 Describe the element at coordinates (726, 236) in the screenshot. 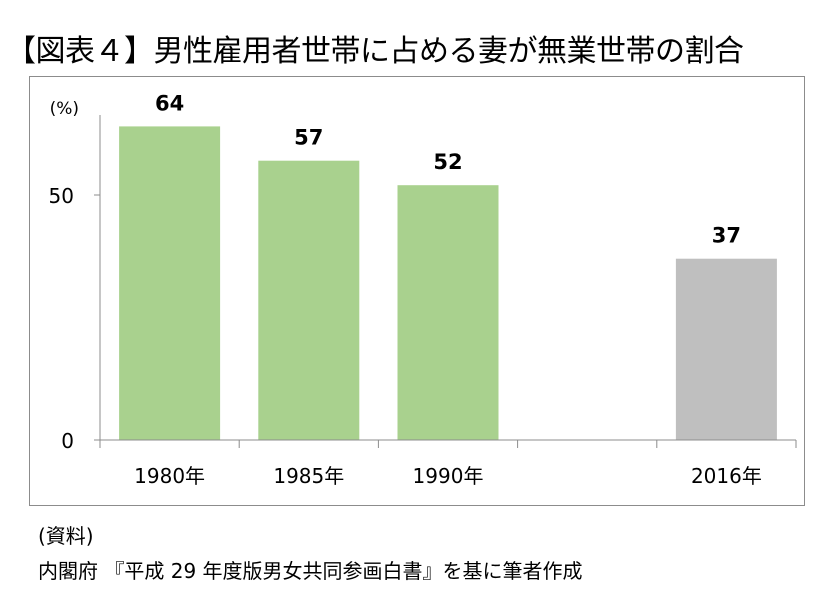

I see `data-label: 37` at that location.